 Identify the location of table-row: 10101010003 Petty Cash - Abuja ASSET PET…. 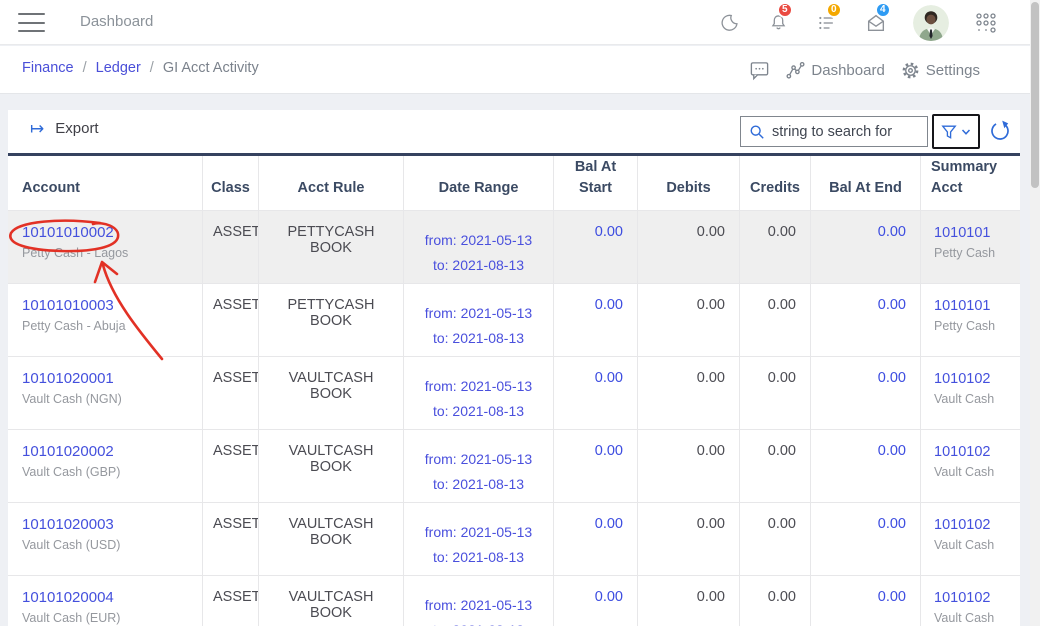
(514, 319).